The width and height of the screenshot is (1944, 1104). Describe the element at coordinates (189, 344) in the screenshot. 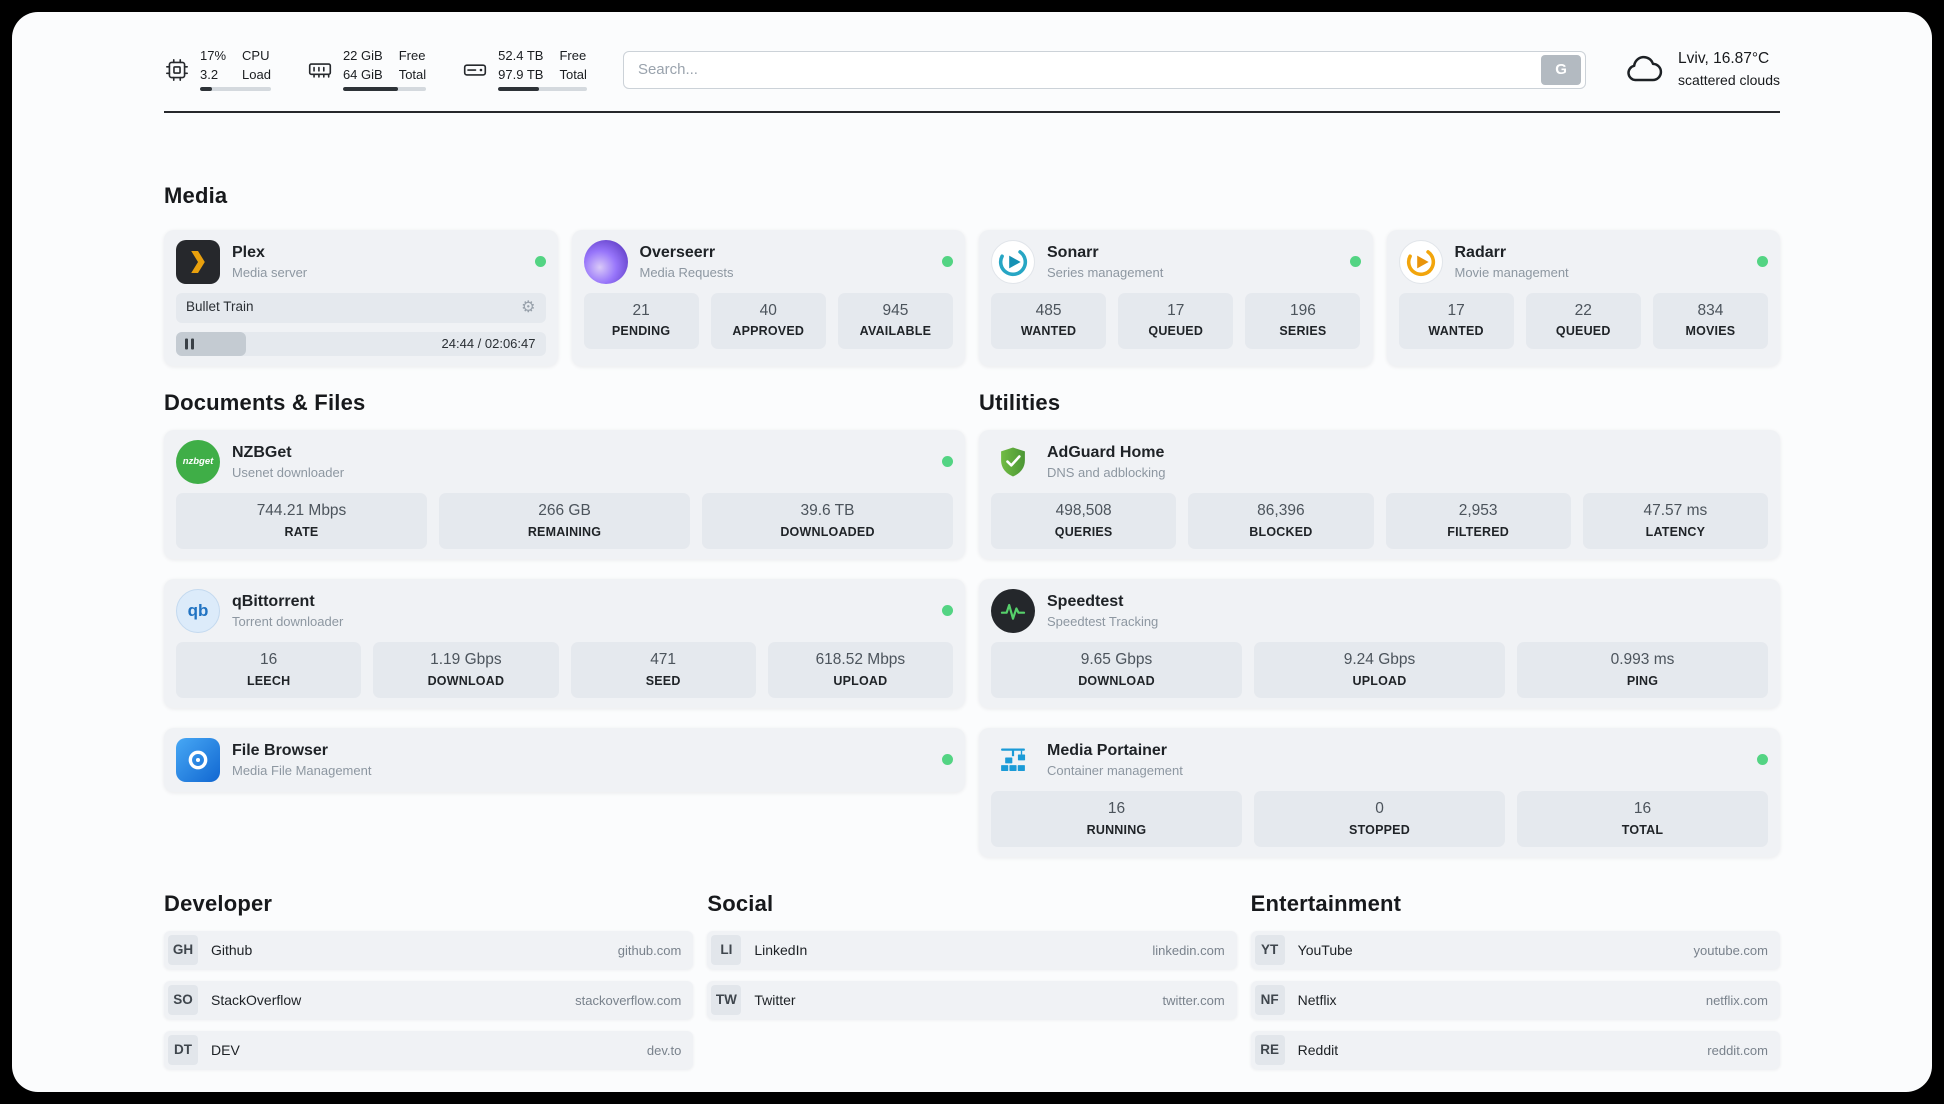

I see `pause-icon` at that location.